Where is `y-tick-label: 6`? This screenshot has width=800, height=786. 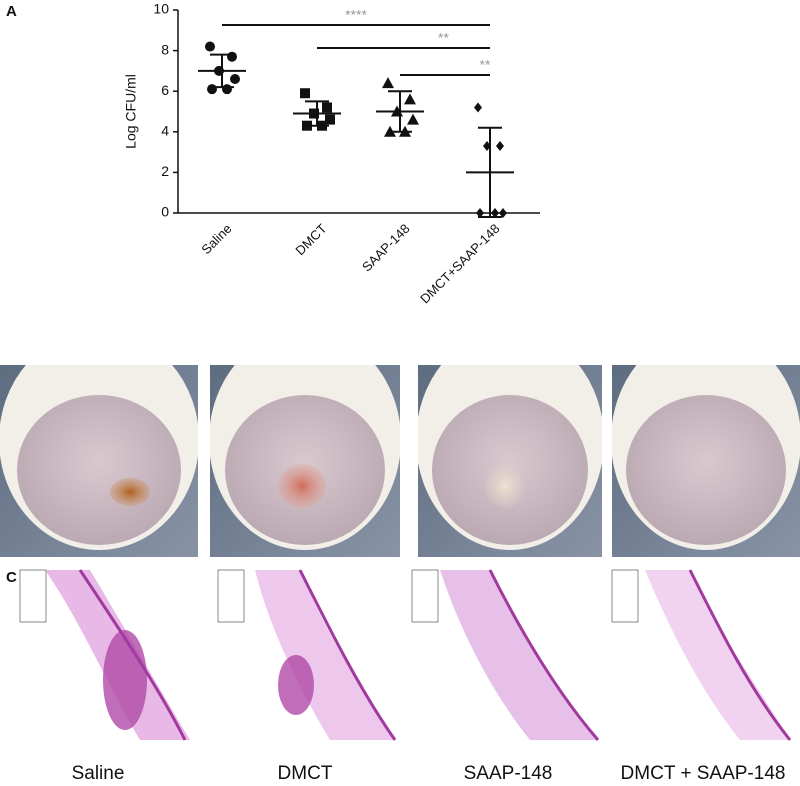
y-tick-label: 6 is located at coordinates (165, 90).